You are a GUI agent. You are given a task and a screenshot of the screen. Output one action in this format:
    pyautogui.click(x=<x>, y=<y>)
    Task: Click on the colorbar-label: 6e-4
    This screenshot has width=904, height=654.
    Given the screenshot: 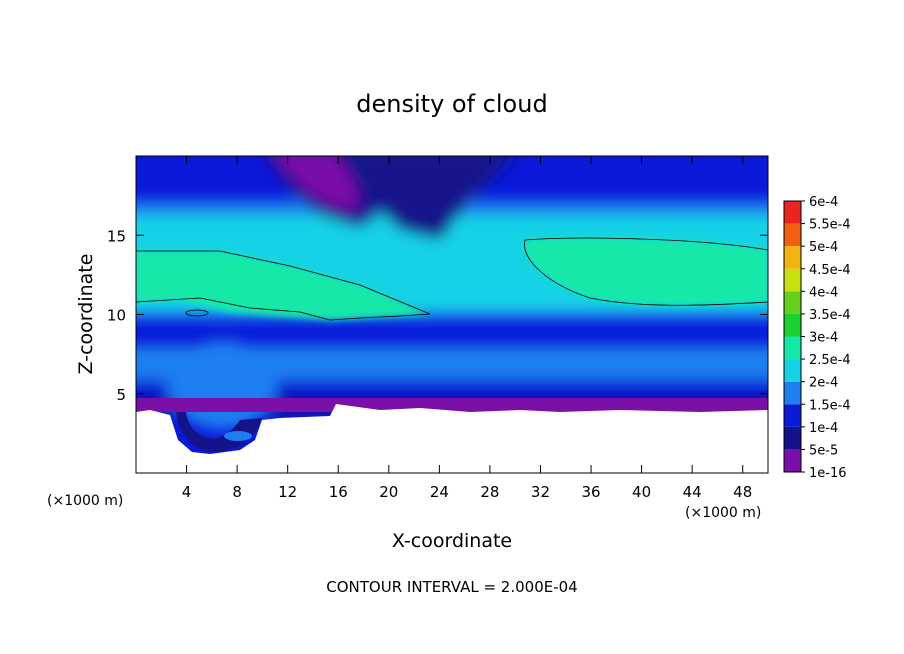 What is the action you would take?
    pyautogui.click(x=823, y=202)
    